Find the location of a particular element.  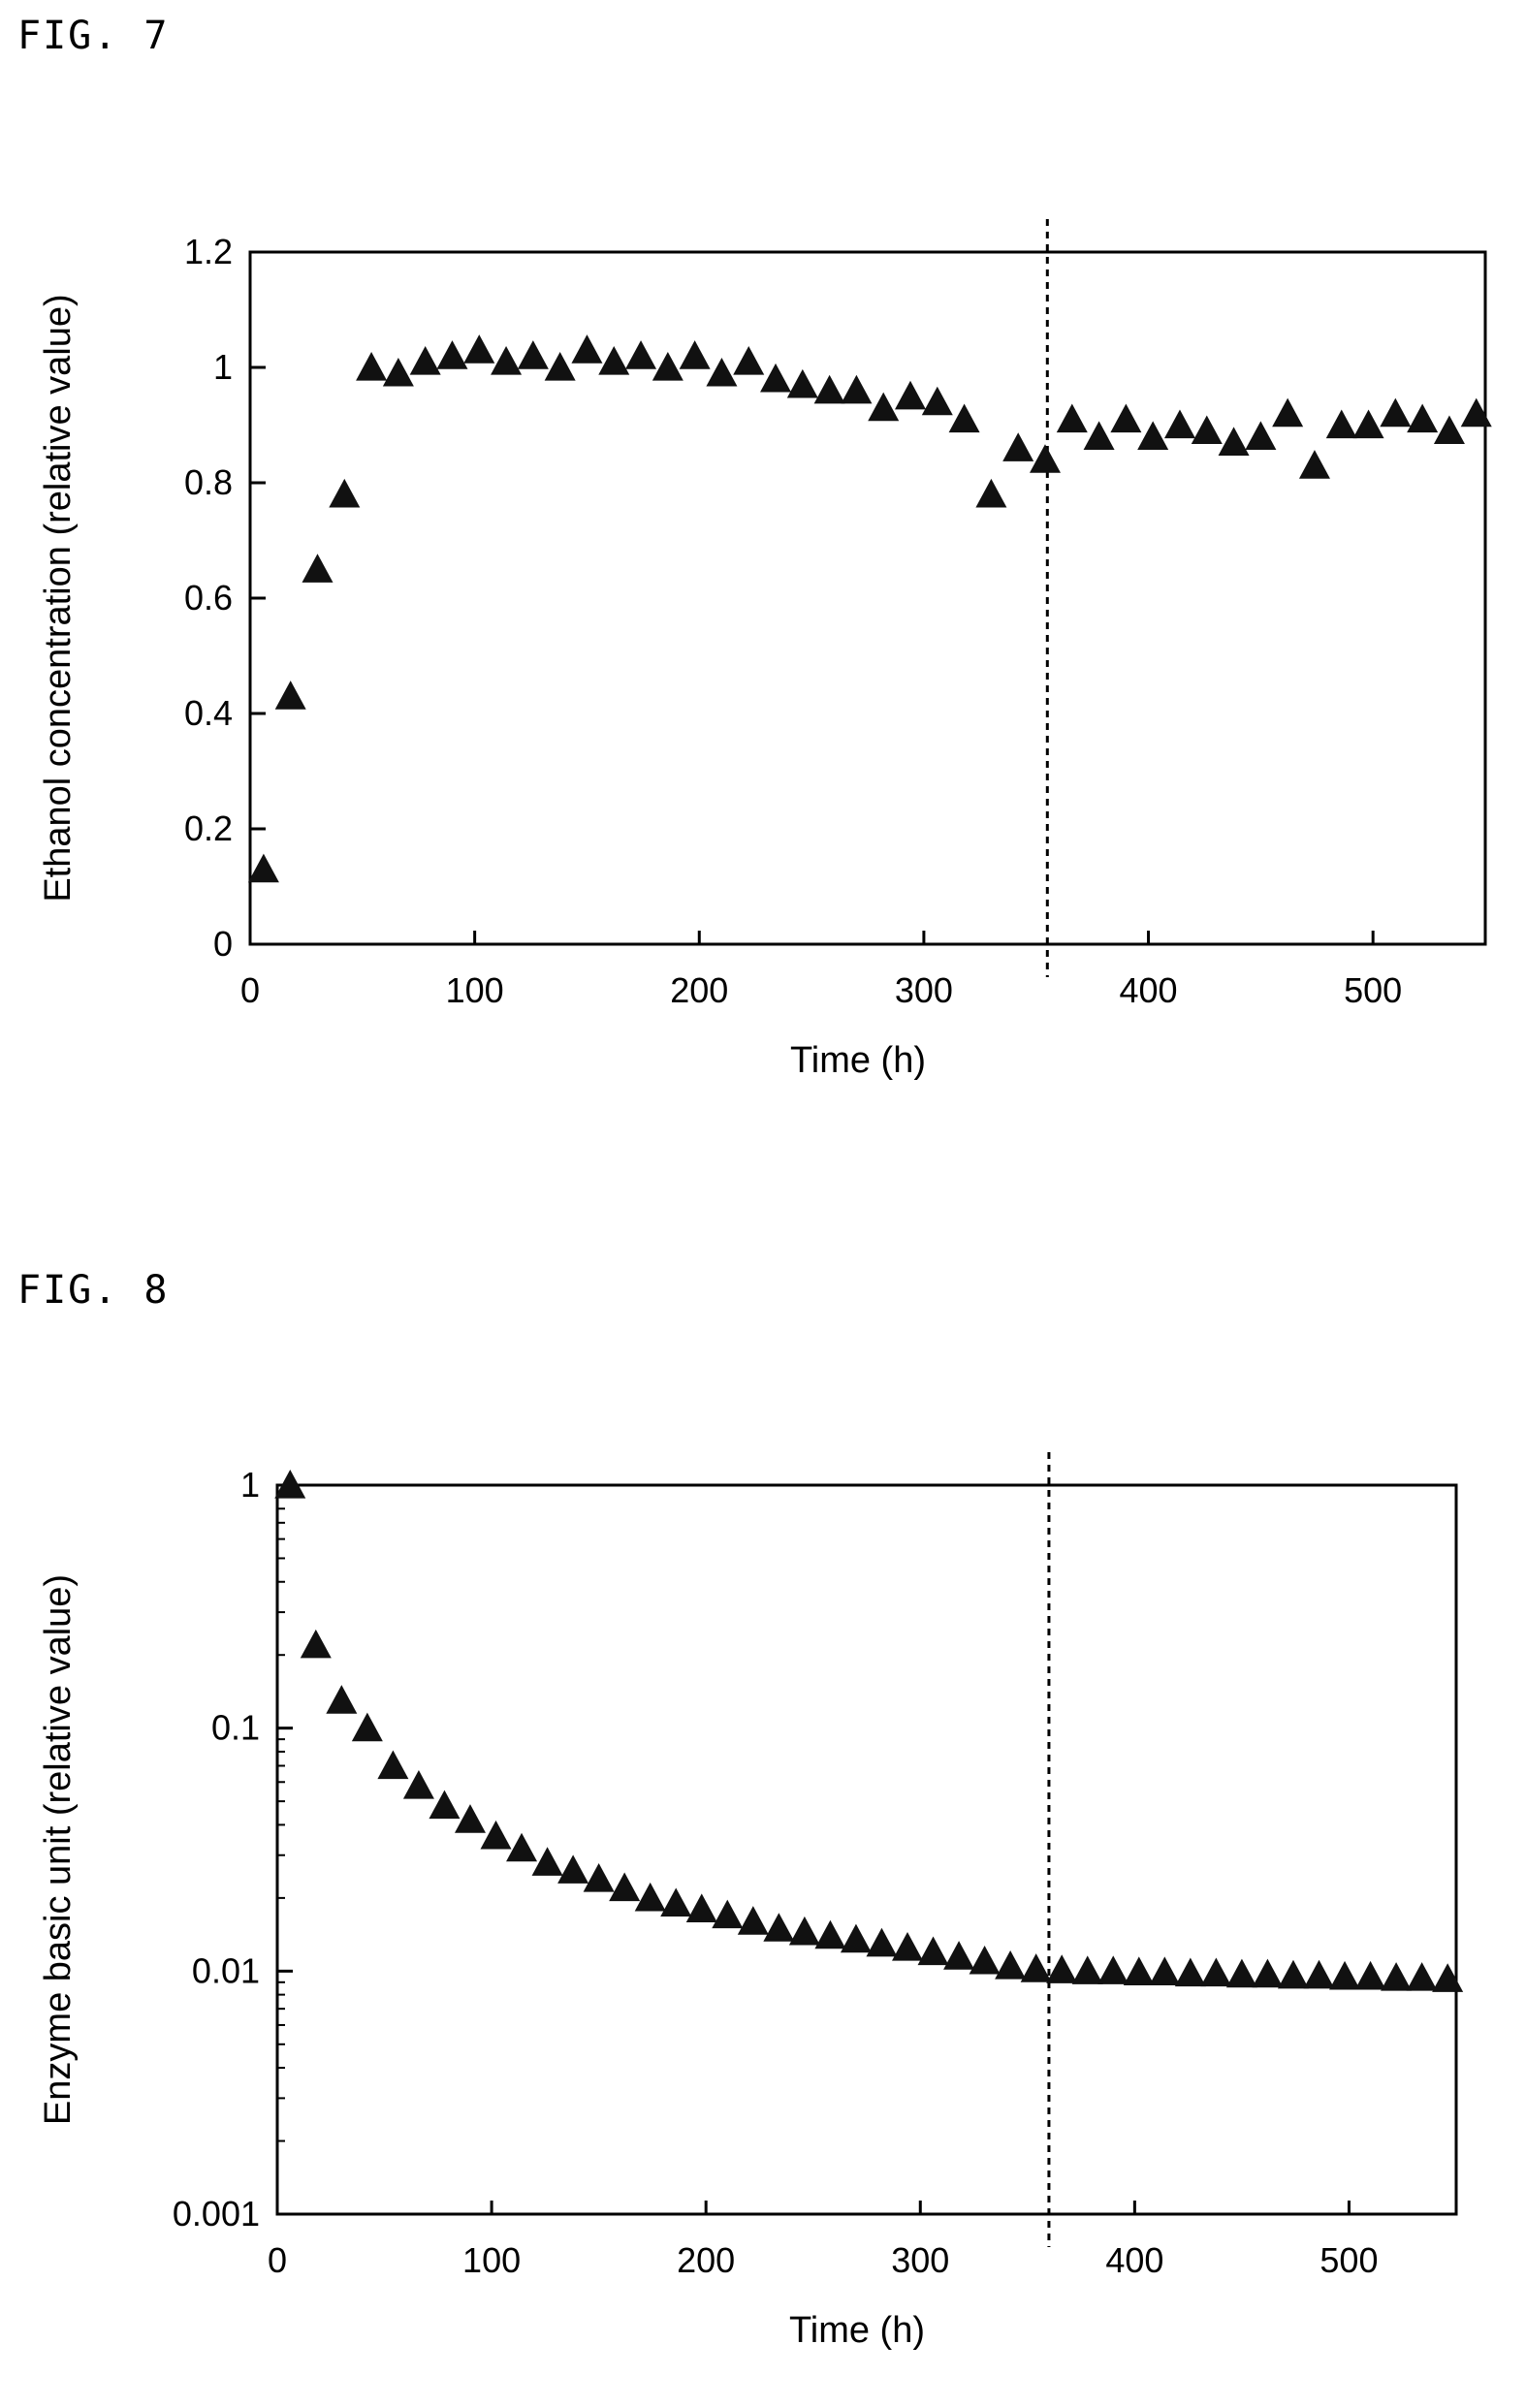

figure-7-label: FIG. 7 is located at coordinates (93, 36).